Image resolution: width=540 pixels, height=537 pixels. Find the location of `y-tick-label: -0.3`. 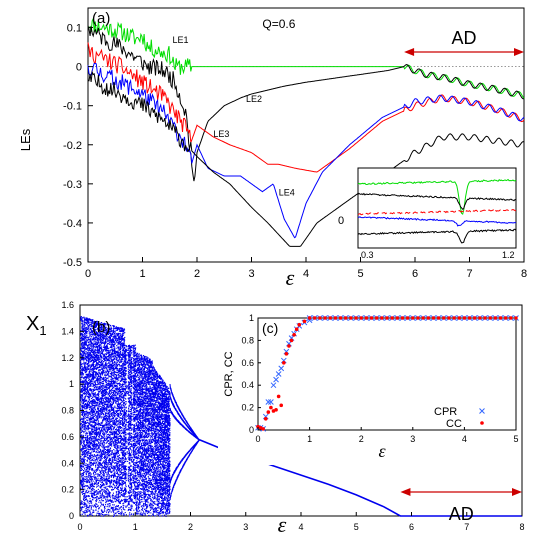

y-tick-label: -0.3 is located at coordinates (72, 185).